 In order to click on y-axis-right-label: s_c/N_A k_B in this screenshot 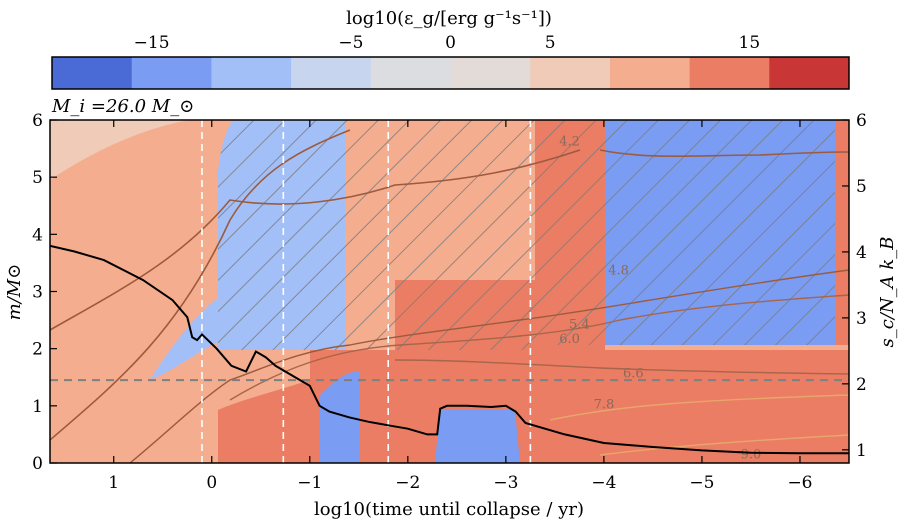, I will do `click(887, 292)`.